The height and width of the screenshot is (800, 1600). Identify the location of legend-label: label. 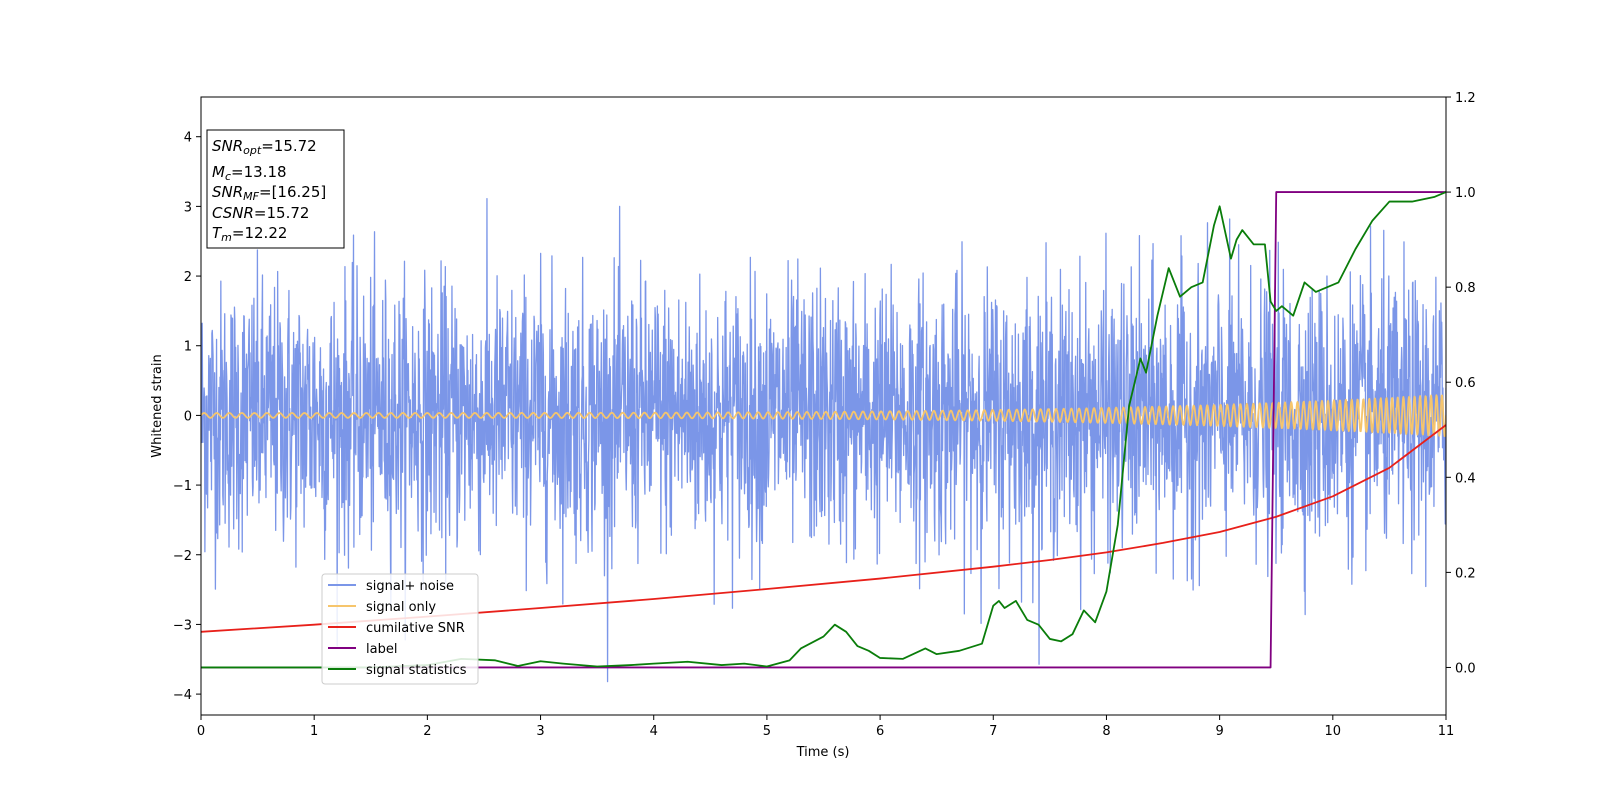
(381, 649).